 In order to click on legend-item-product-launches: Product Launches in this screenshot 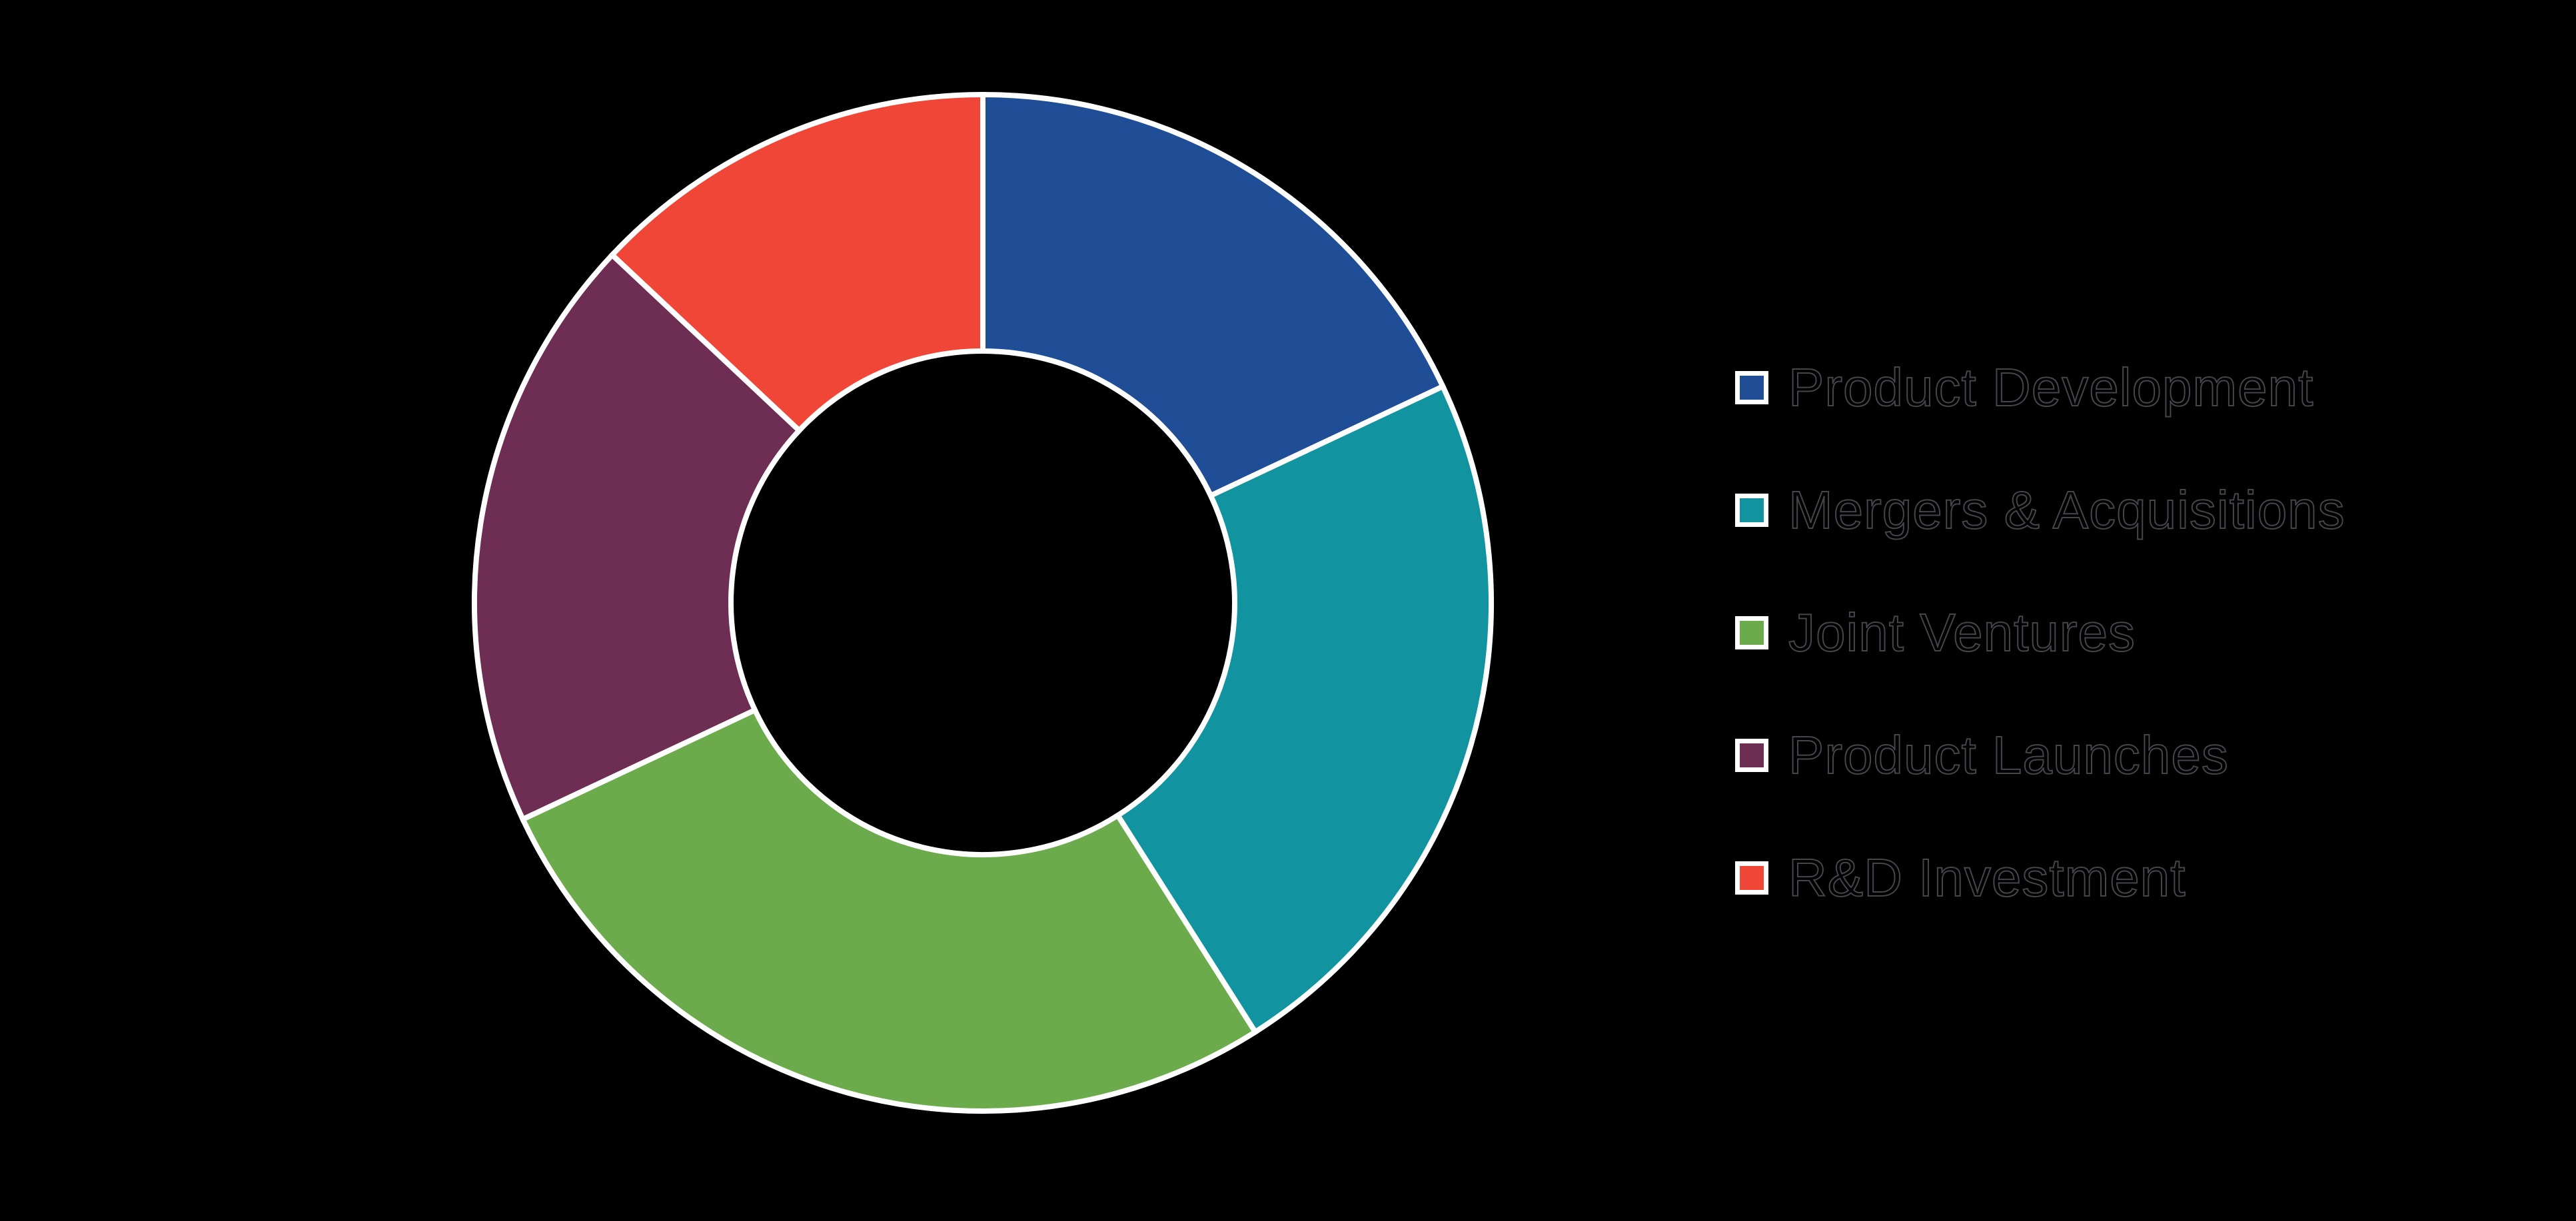, I will do `click(2040, 755)`.